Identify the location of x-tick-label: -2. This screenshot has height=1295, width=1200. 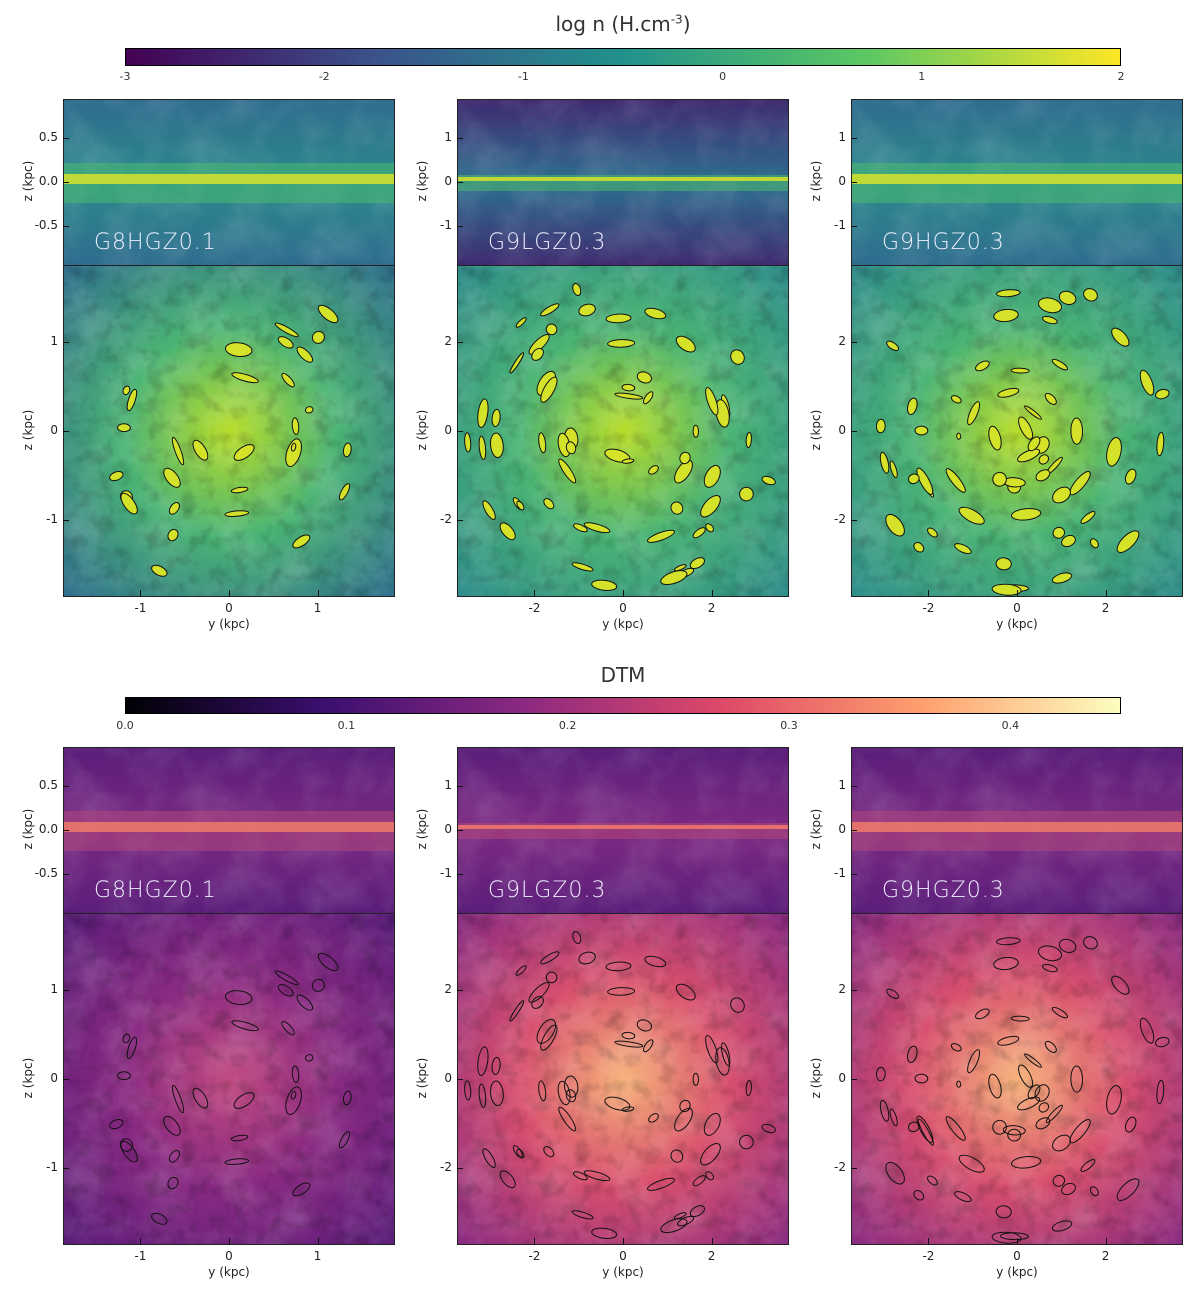
(928, 1256).